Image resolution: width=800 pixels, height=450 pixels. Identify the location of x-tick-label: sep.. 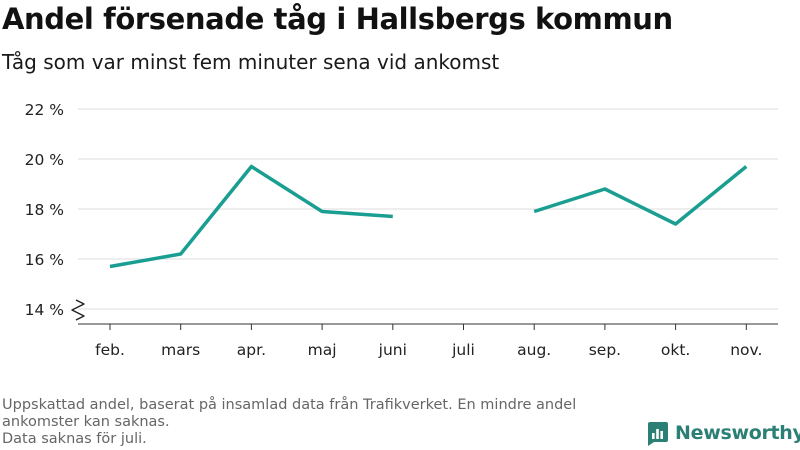
(605, 350).